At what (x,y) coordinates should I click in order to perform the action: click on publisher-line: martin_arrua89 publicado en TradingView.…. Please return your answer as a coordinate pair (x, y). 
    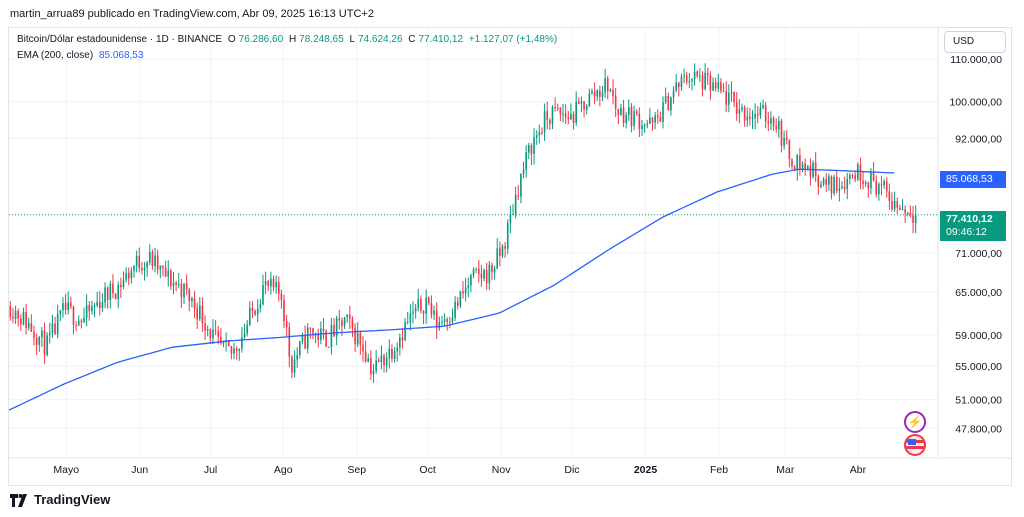
    Looking at the image, I should click on (192, 14).